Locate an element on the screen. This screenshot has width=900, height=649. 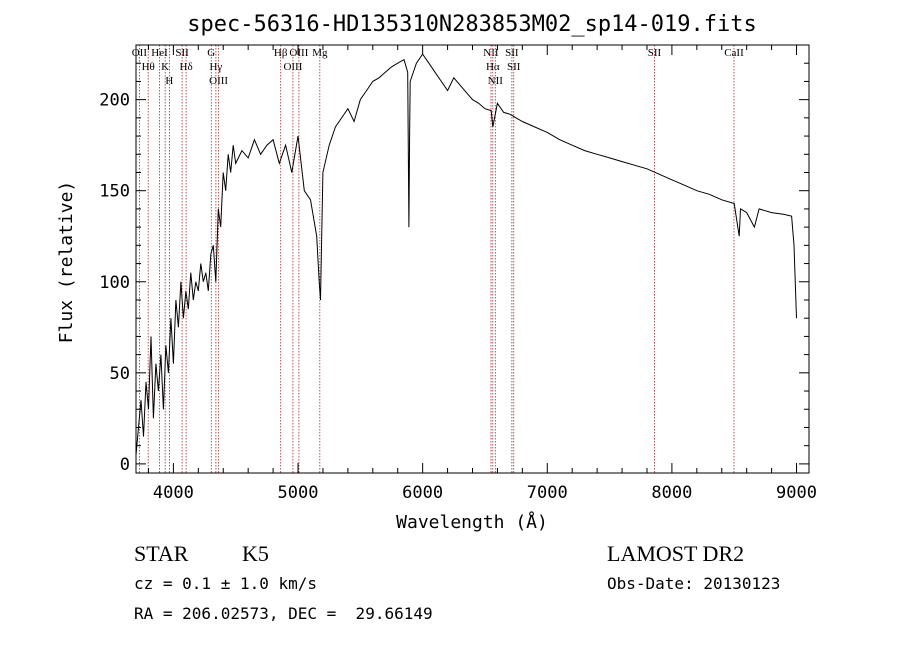
line-marker-label: Mg is located at coordinates (320, 53).